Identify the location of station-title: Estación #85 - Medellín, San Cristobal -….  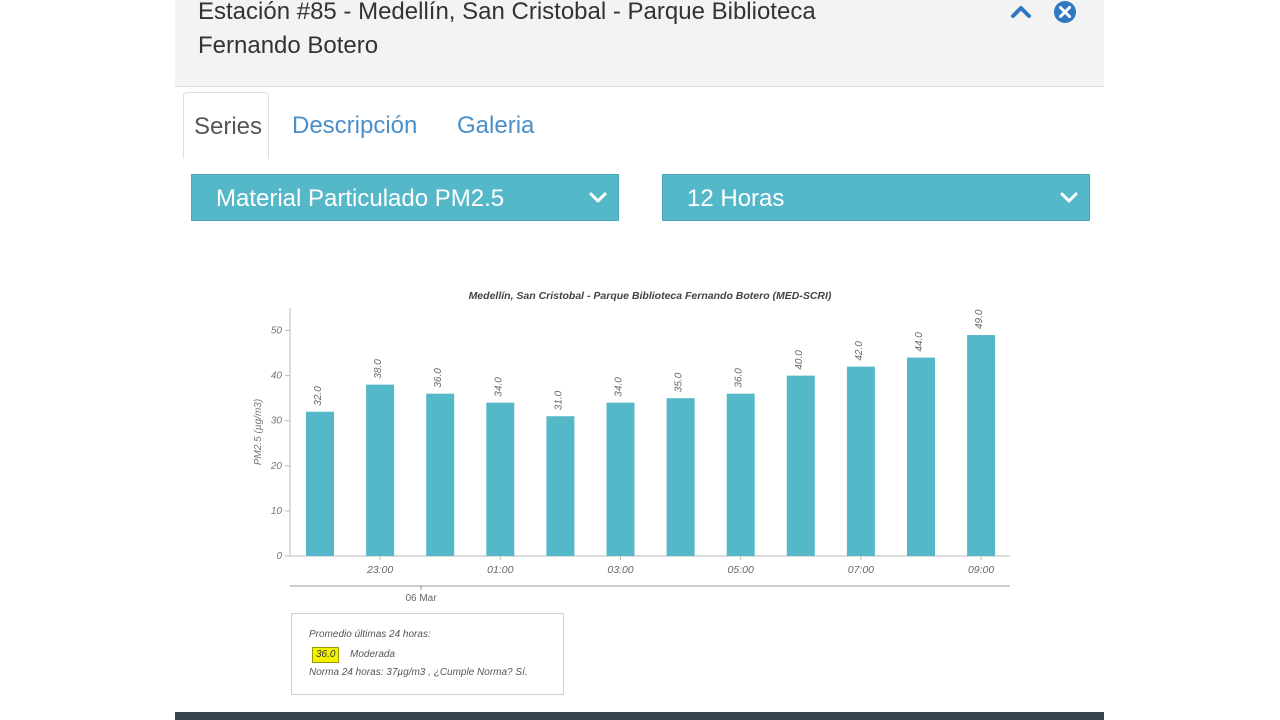
(507, 29).